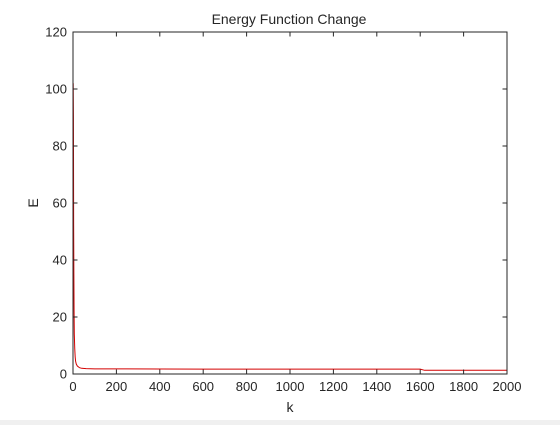 The height and width of the screenshot is (425, 560). What do you see at coordinates (333, 386) in the screenshot?
I see `x-tick-label: 1200` at bounding box center [333, 386].